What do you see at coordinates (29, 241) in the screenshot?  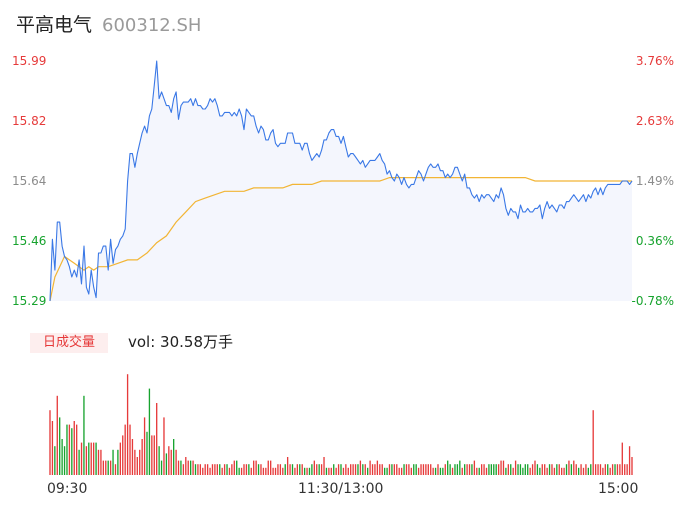 I see `price-tick-label: 15.46` at bounding box center [29, 241].